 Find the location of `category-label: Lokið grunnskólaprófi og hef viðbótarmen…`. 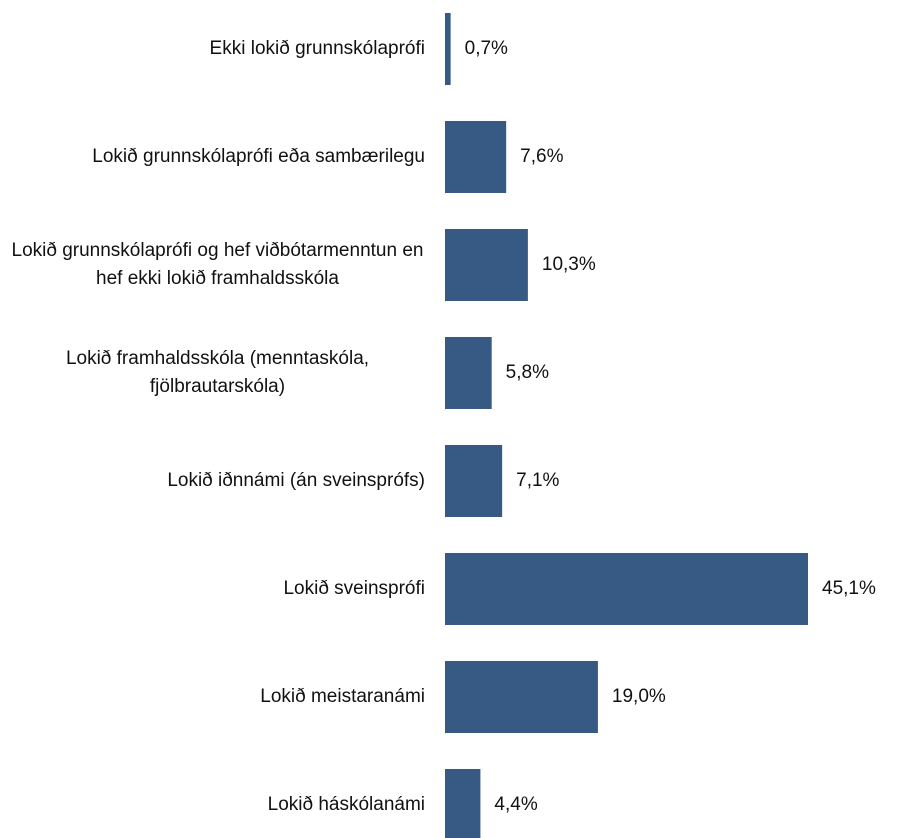

category-label: Lokið grunnskólaprófi og hef viðbótarmen… is located at coordinates (217, 264).